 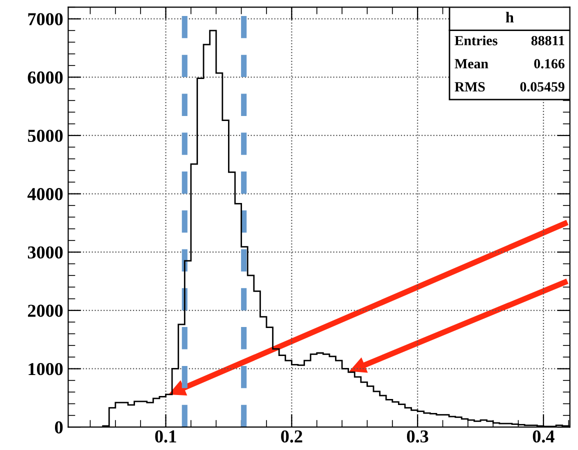 I want to click on annotation: 88811, so click(x=547, y=41).